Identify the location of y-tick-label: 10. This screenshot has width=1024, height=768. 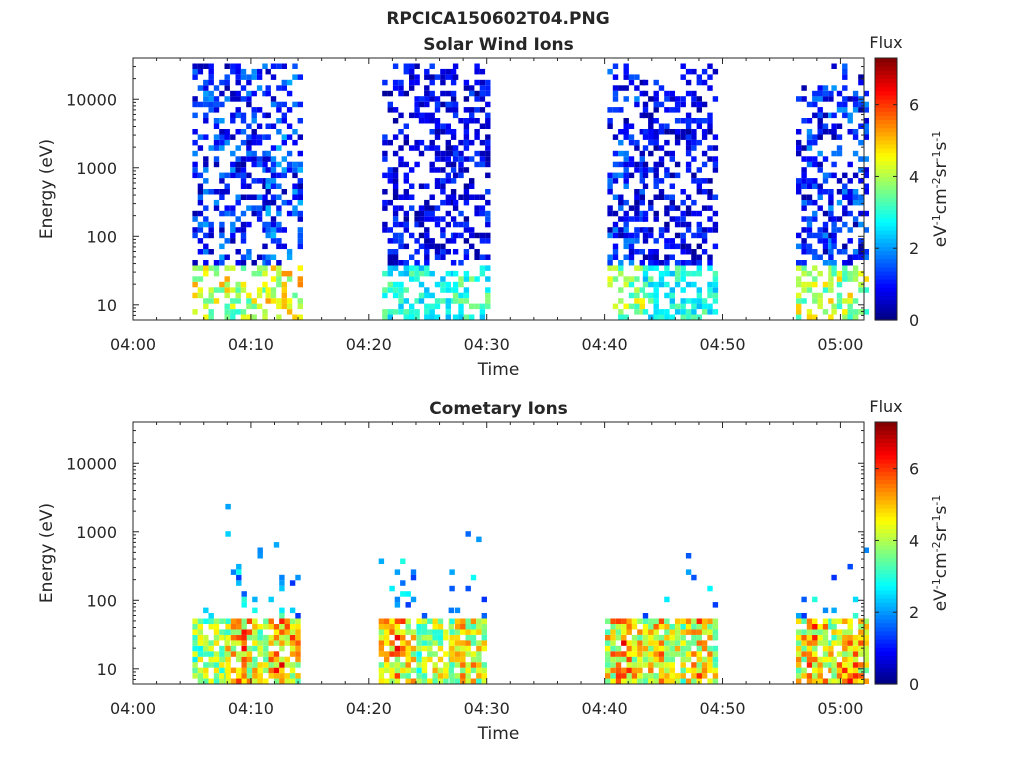
(107, 305).